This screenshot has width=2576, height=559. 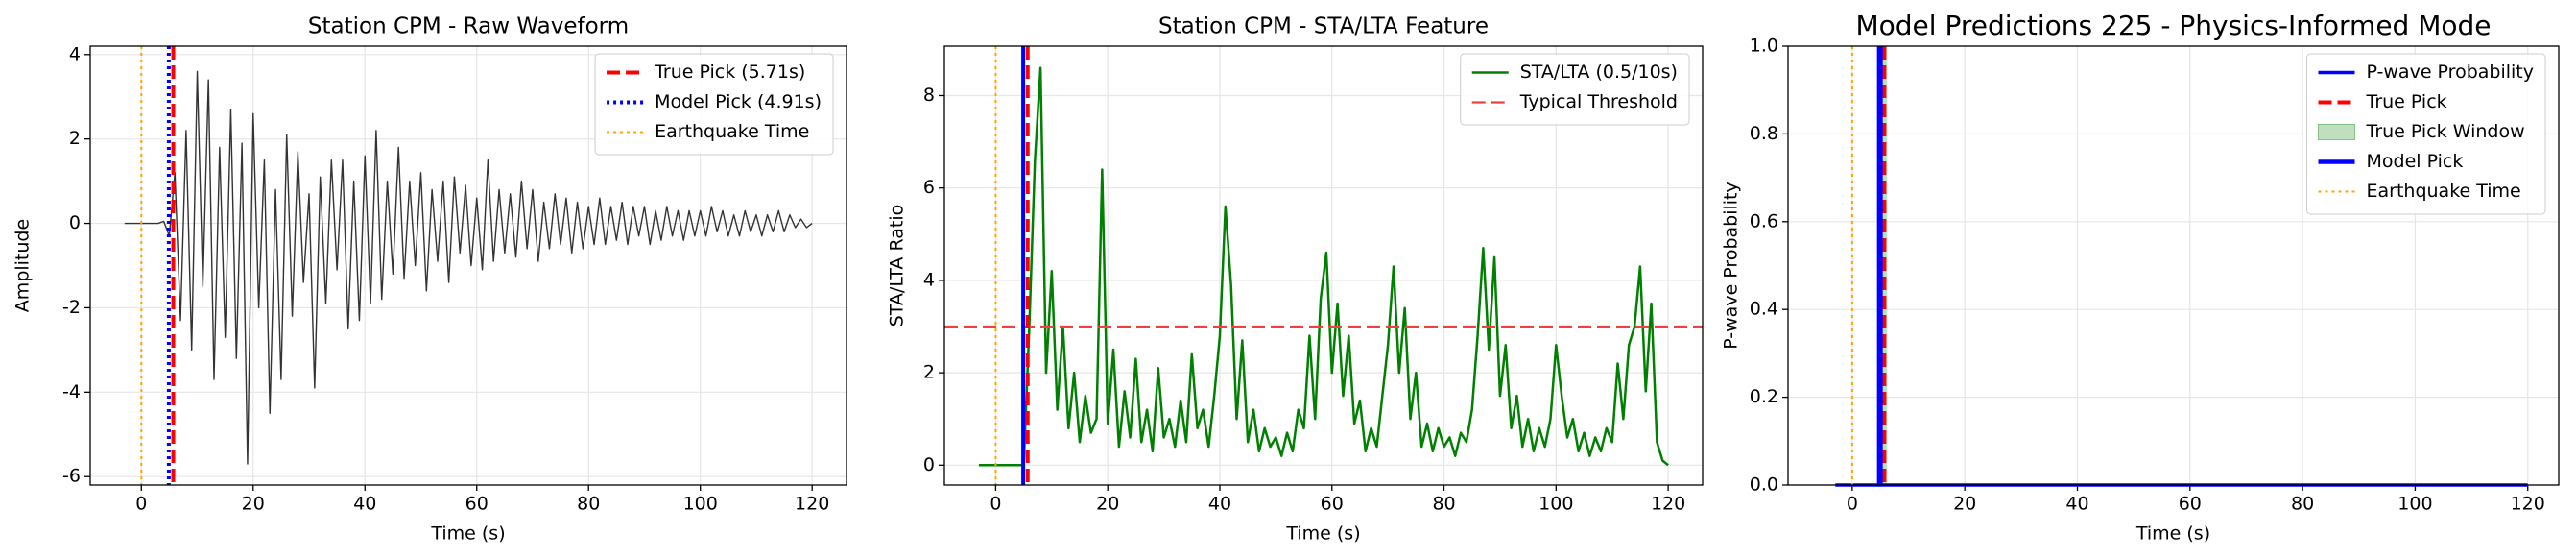 What do you see at coordinates (1599, 72) in the screenshot?
I see `legend-label: STA/LTA (0.5/10s)` at bounding box center [1599, 72].